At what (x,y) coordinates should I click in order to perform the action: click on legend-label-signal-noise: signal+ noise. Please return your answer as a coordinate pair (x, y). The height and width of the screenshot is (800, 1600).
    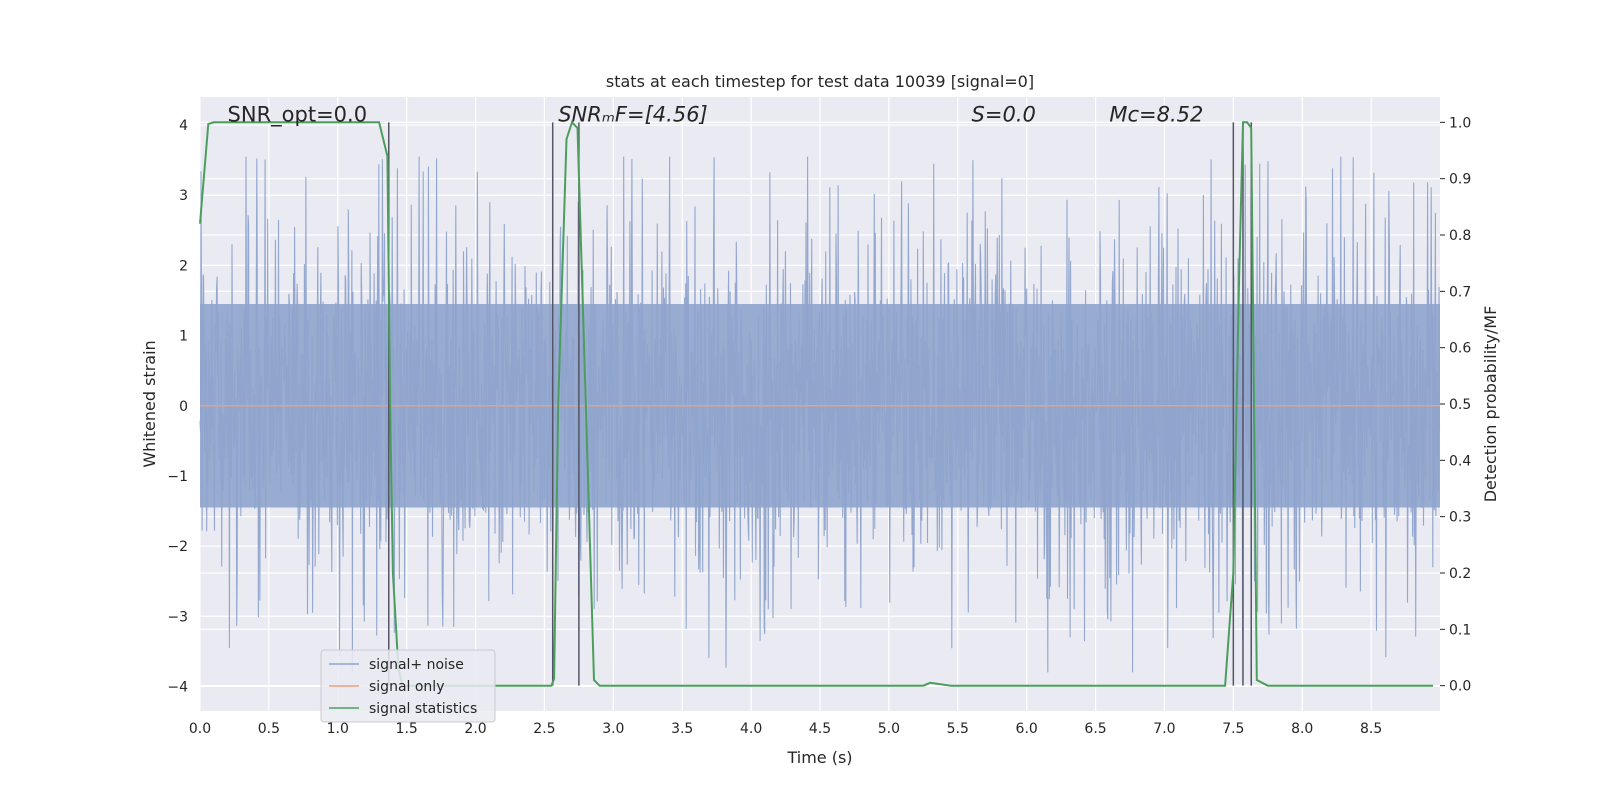
    Looking at the image, I should click on (416, 665).